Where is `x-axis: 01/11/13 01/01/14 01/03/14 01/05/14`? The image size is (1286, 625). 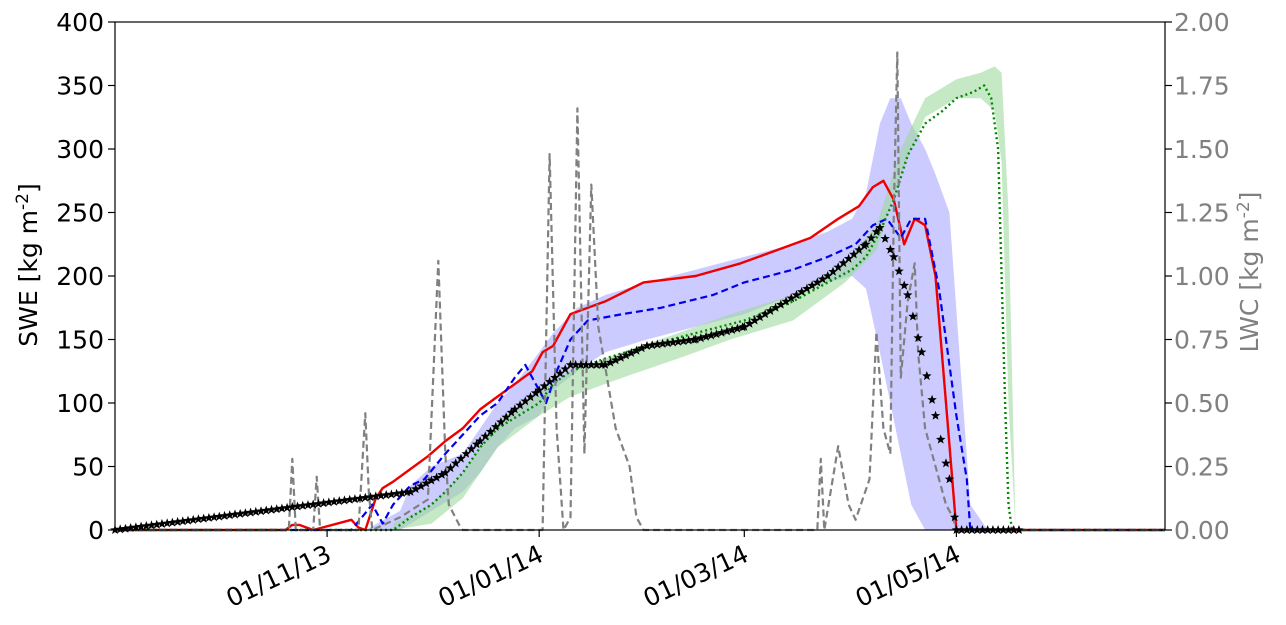
x-axis: 01/11/13 01/01/14 01/03/14 01/05/14 is located at coordinates (593, 571).